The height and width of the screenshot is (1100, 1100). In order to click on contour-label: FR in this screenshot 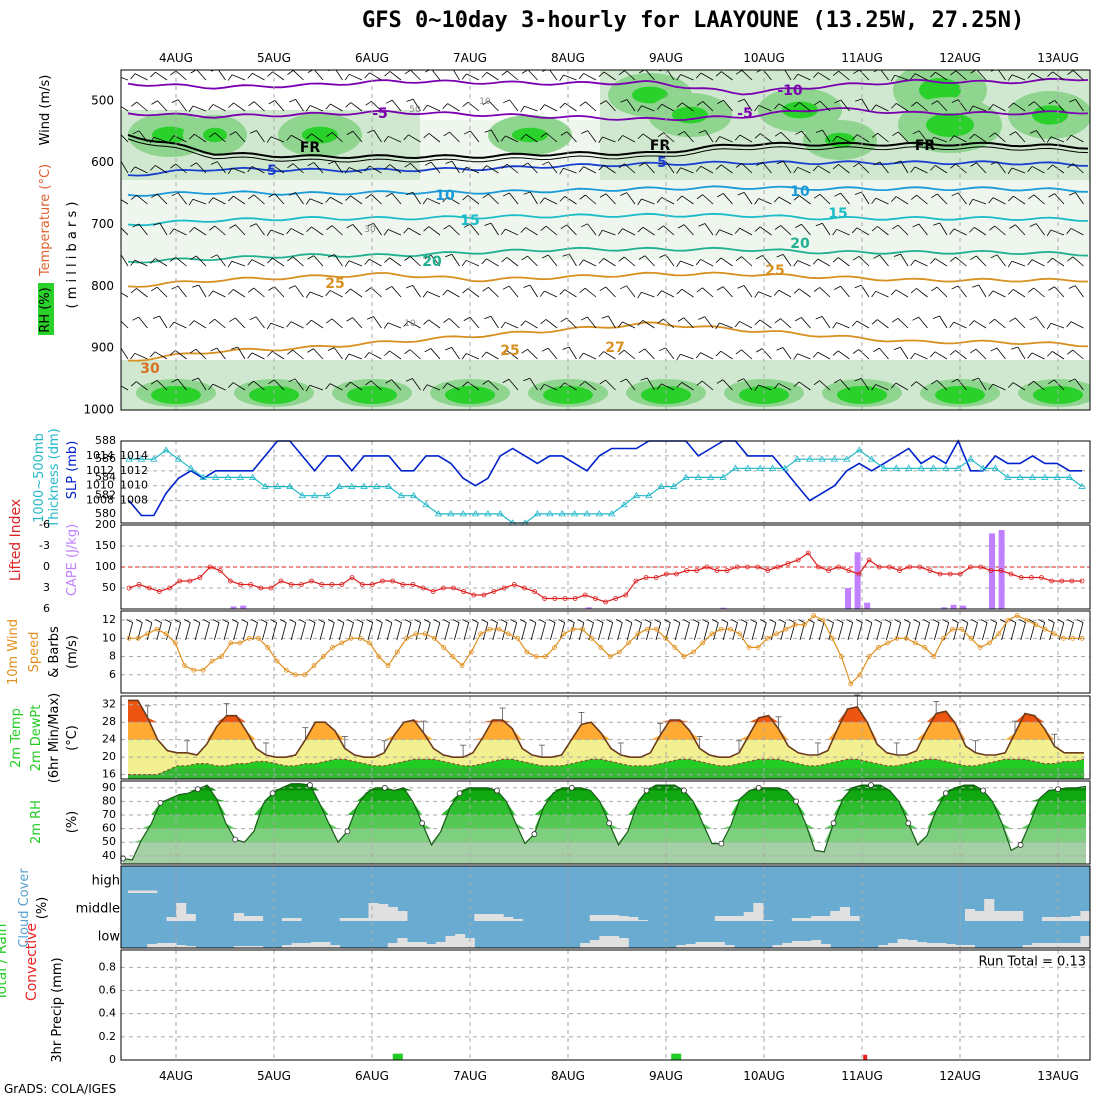, I will do `click(925, 146)`.